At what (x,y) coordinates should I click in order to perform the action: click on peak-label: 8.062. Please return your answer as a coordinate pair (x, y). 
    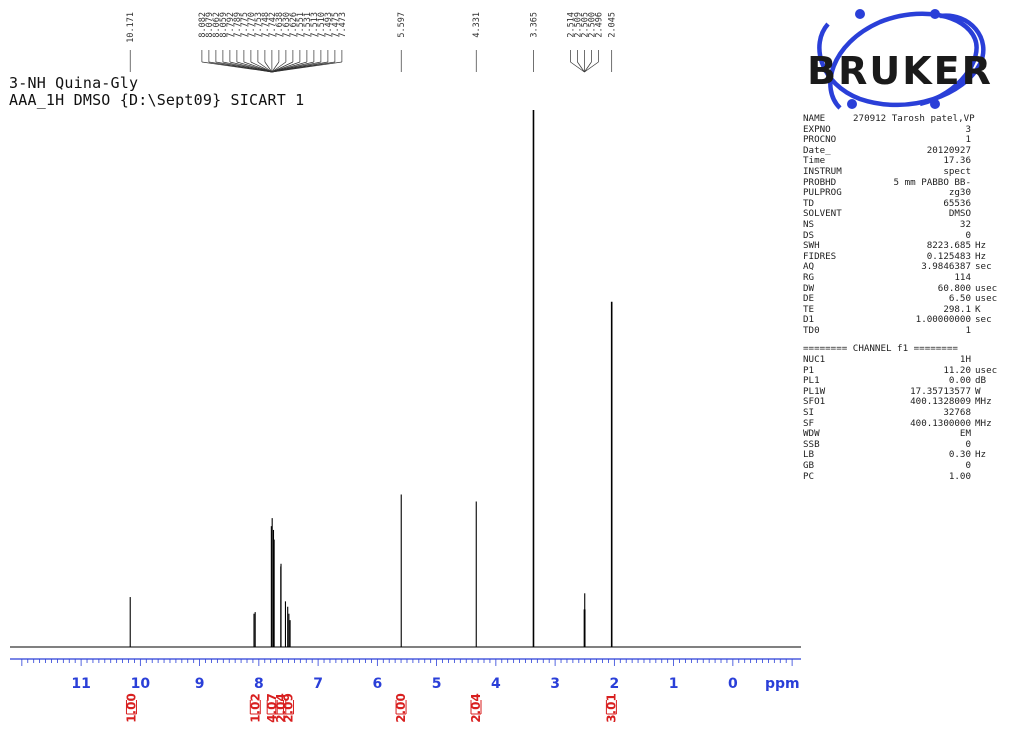
    Looking at the image, I should click on (217, 25).